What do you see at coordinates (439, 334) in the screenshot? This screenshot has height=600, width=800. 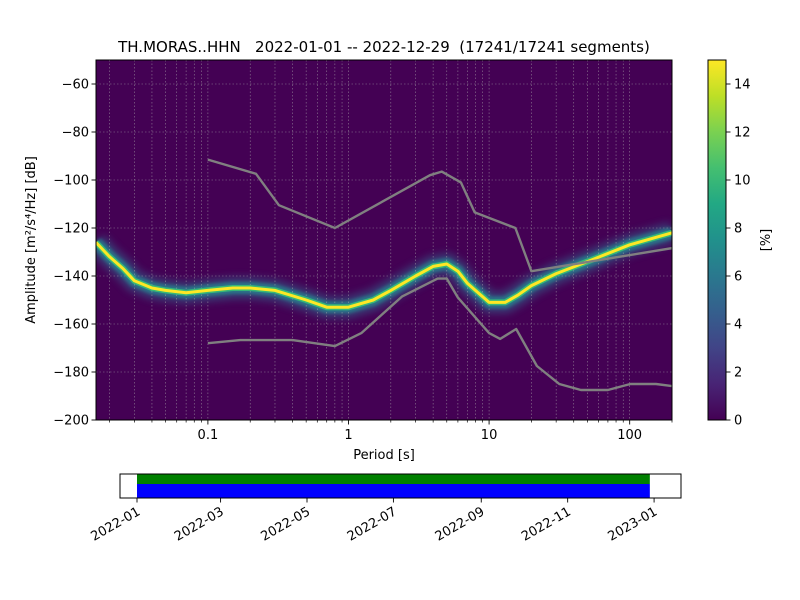 I see `noise-model-nlnm` at bounding box center [439, 334].